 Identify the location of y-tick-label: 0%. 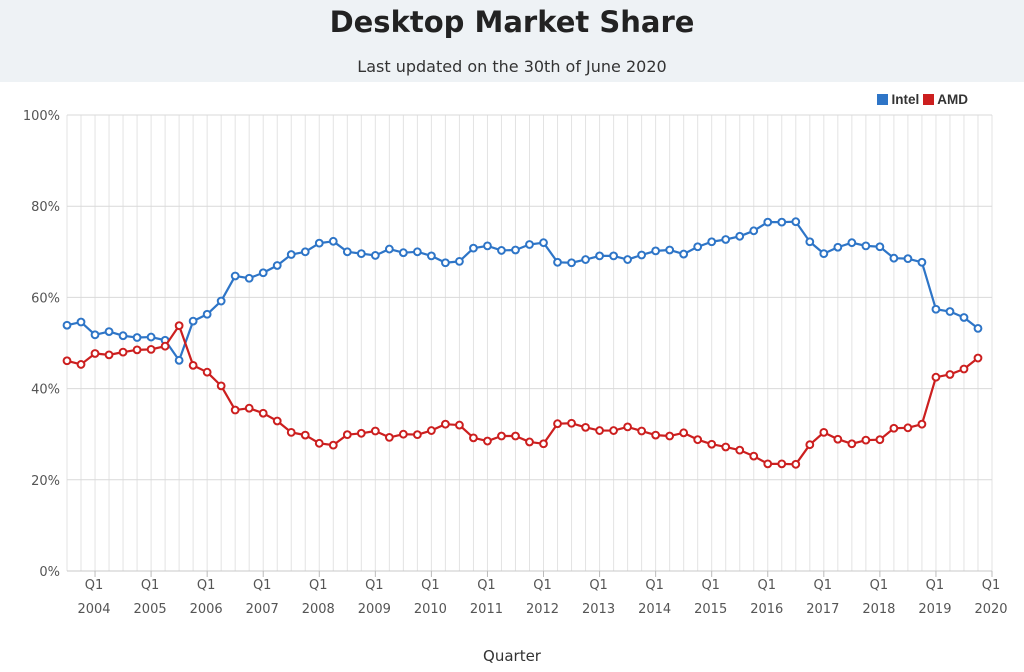
(49, 572).